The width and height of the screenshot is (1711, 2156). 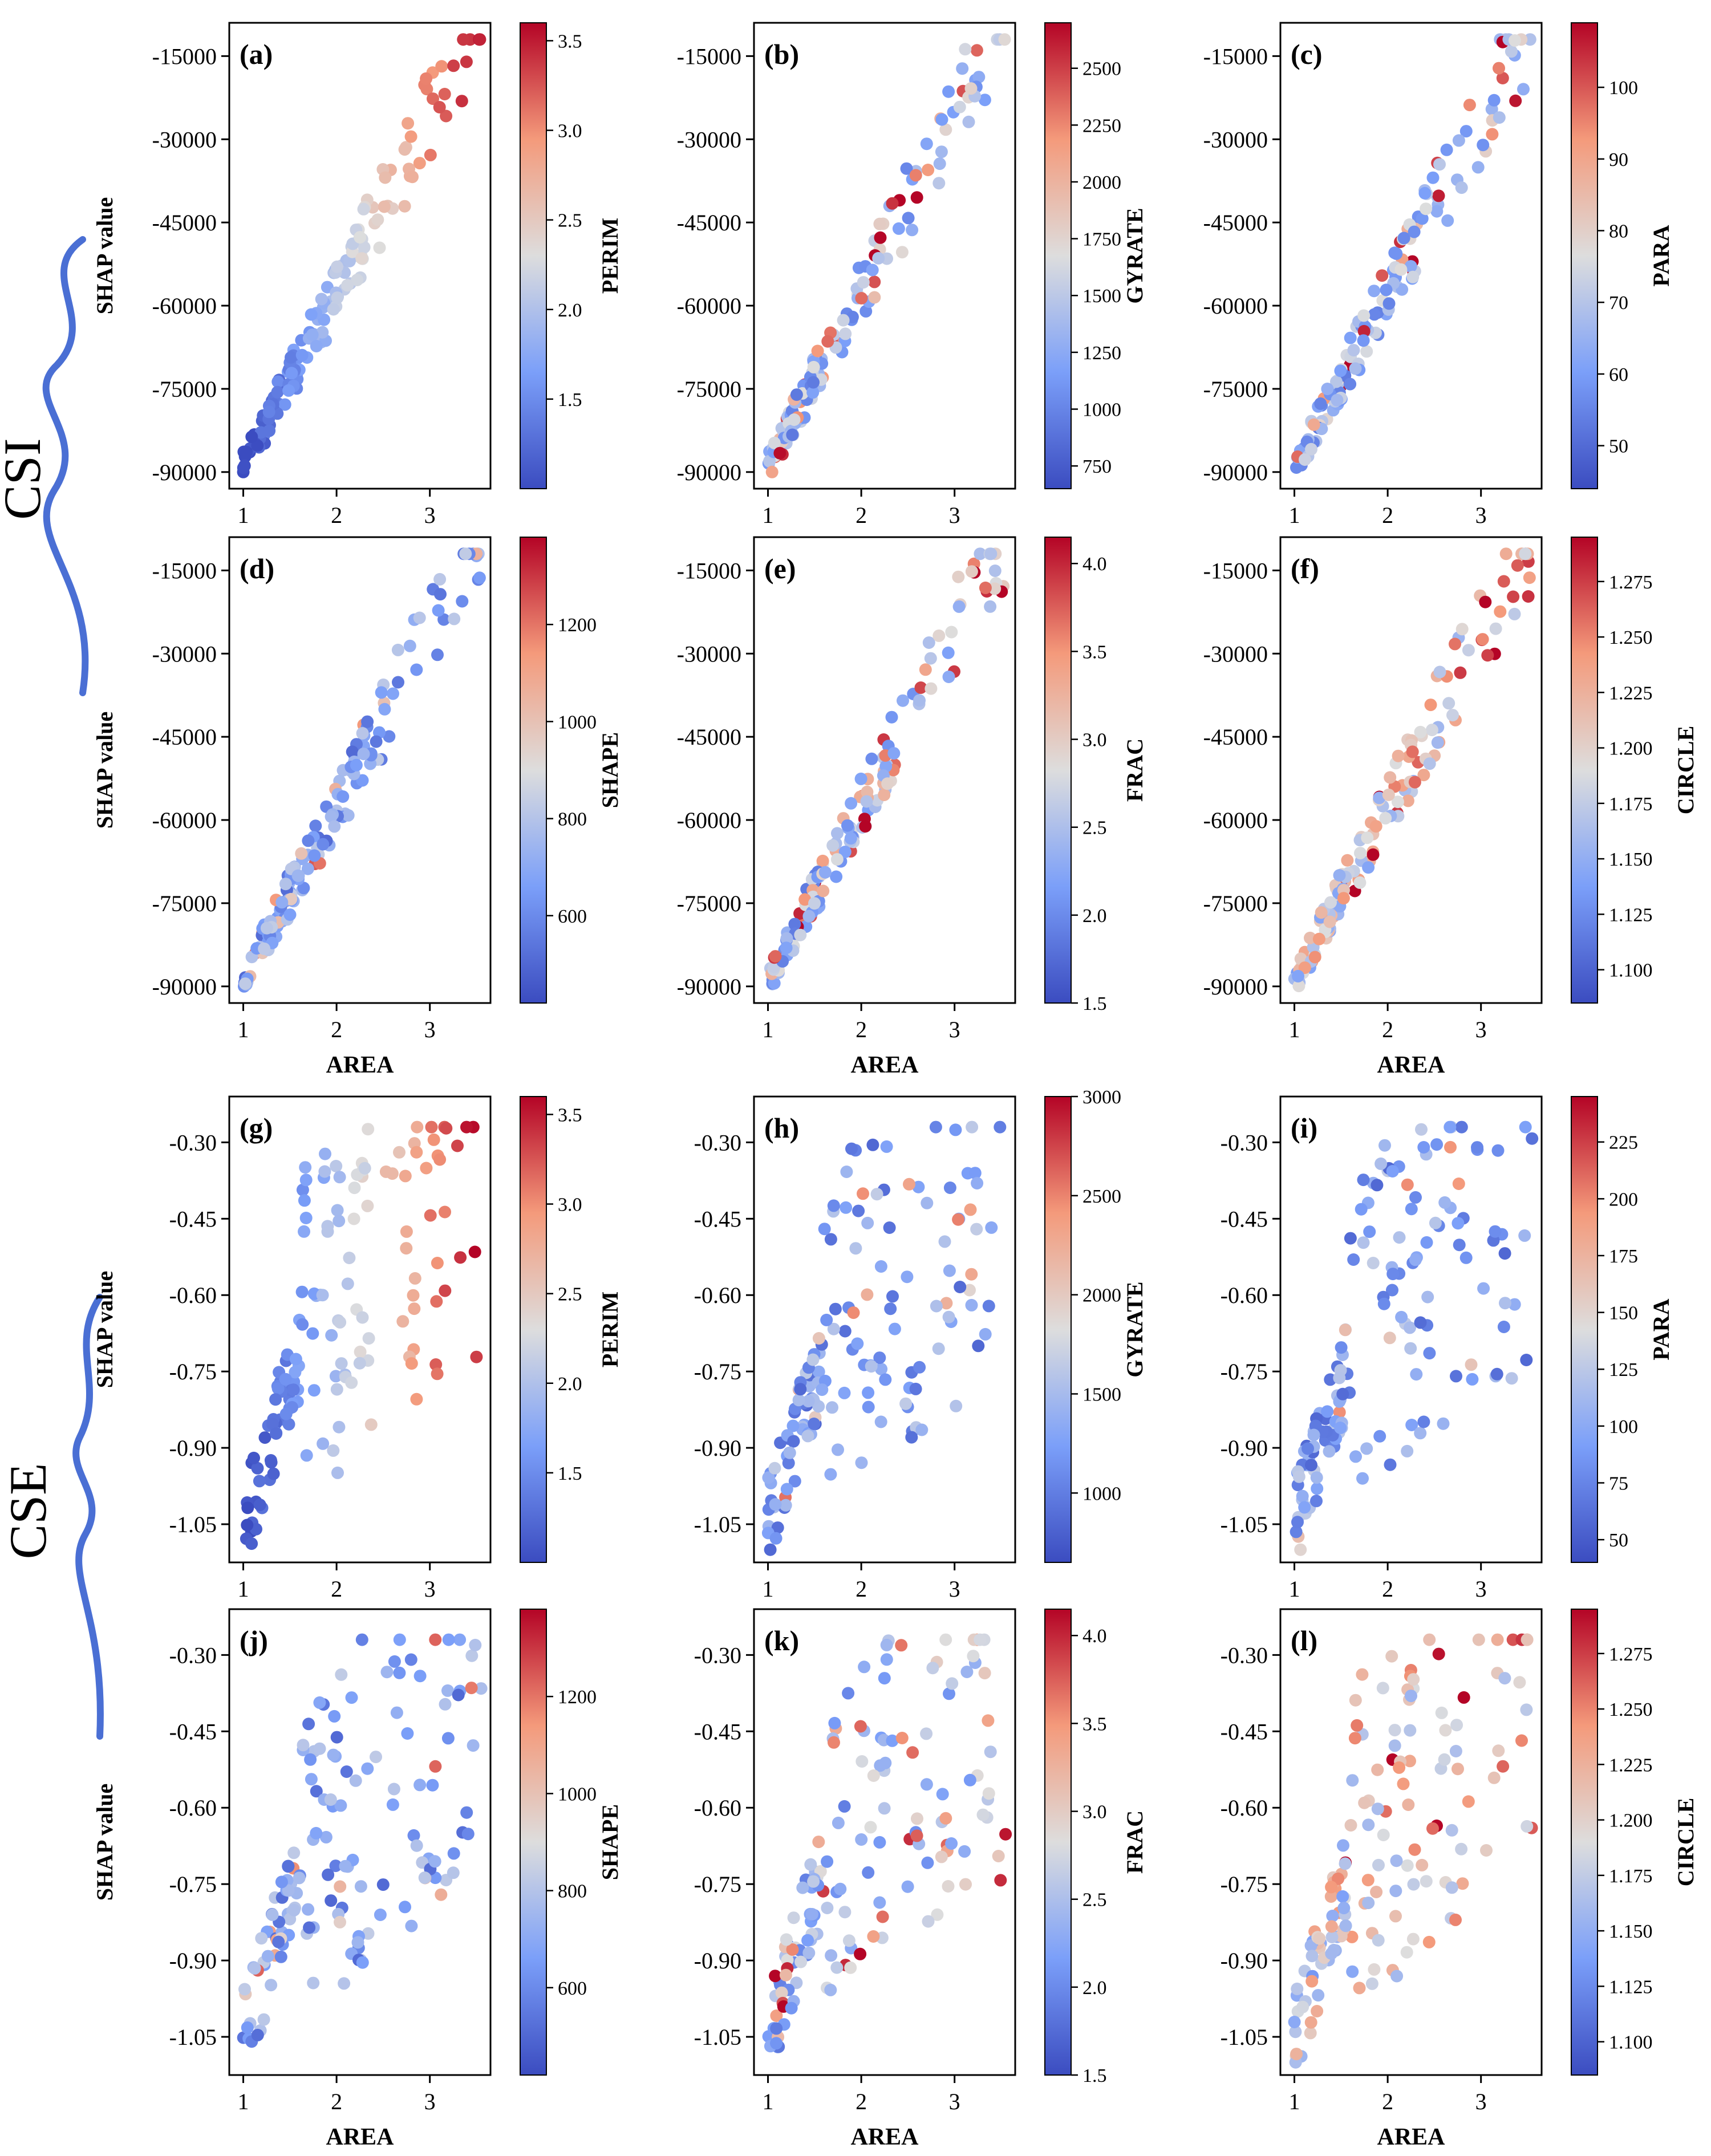 I want to click on panel-k-xlabel: AREA, so click(x=885, y=2137).